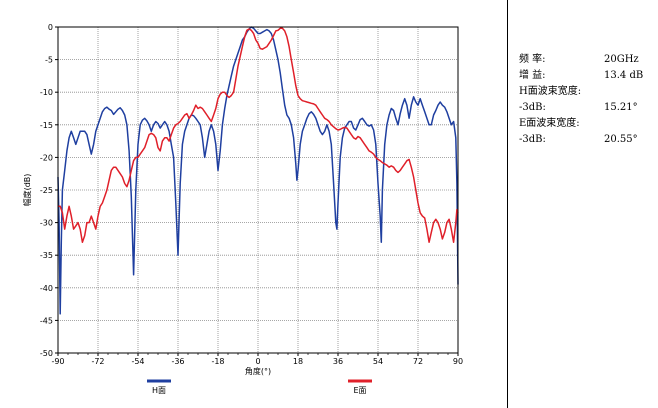 This screenshot has width=658, height=408. Describe the element at coordinates (338, 361) in the screenshot. I see `x-tick-label: 36` at that location.